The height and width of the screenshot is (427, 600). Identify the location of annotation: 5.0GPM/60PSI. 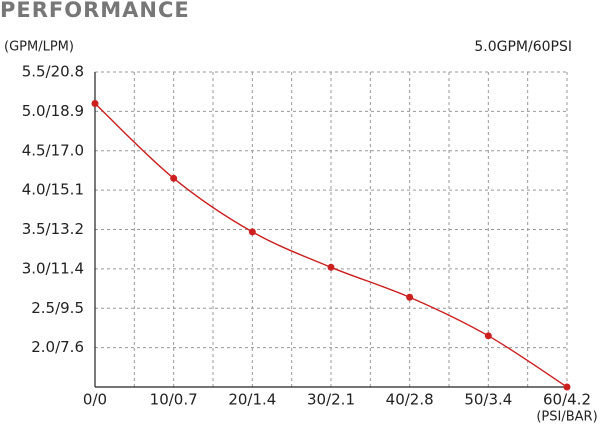
(523, 47).